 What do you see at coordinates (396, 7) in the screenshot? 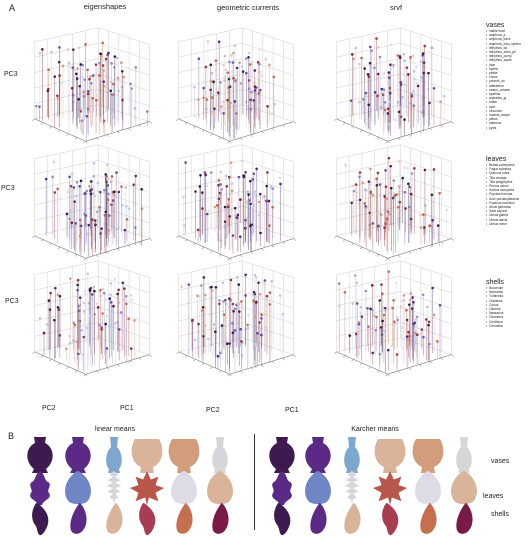
I see `column-title-srvf: srvf` at bounding box center [396, 7].